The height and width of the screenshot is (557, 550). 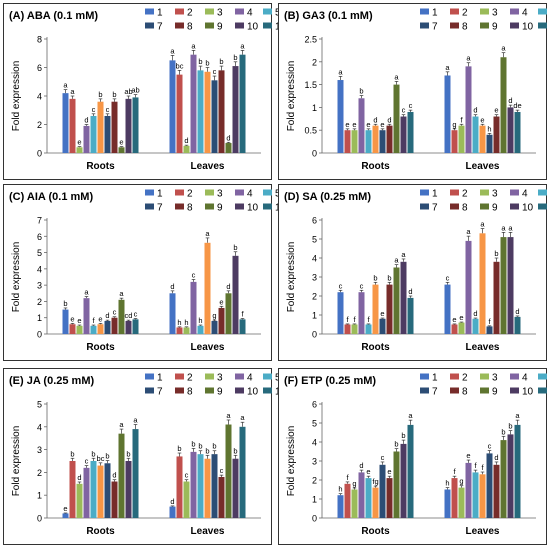 I want to click on panel-title: (A) ABA (0.1 mM), so click(x=53, y=16).